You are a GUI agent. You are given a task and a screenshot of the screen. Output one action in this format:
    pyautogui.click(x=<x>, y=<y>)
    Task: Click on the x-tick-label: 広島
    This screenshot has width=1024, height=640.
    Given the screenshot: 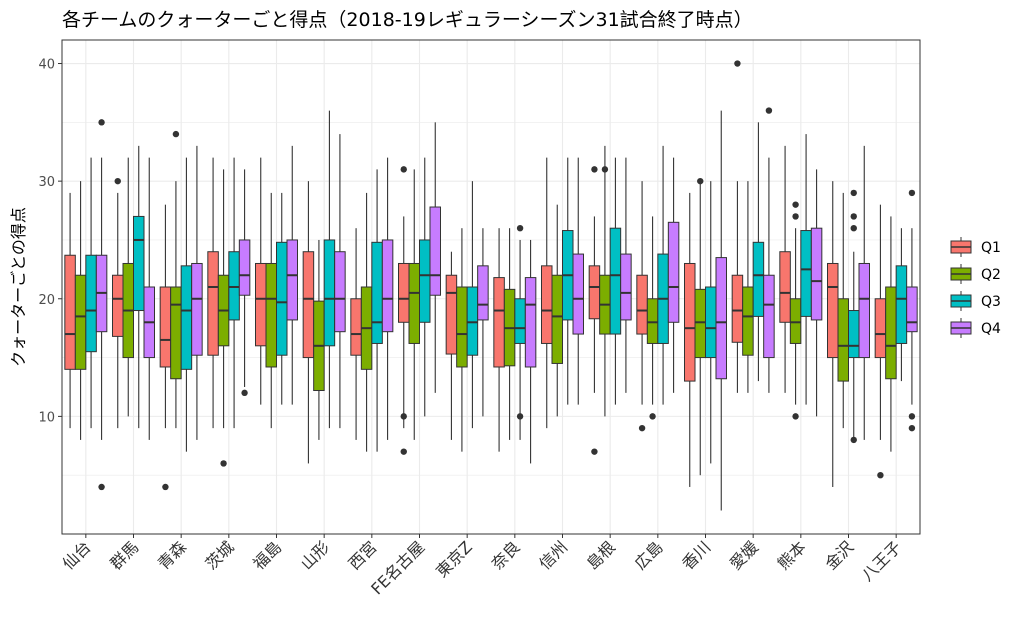 What is the action you would take?
    pyautogui.click(x=649, y=555)
    